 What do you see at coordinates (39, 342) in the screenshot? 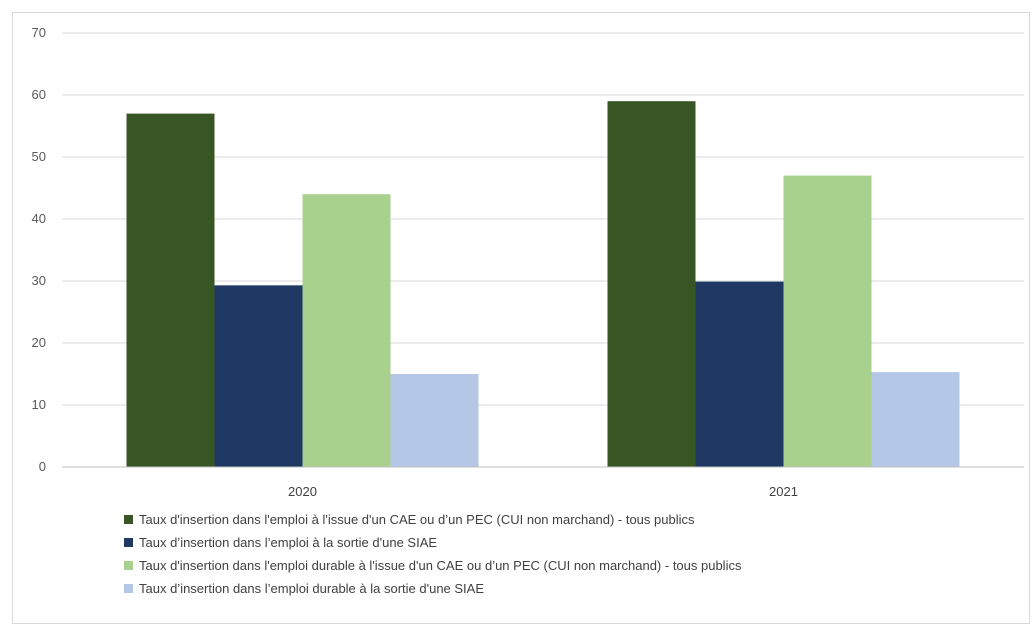
I see `y-tick-label: 20` at bounding box center [39, 342].